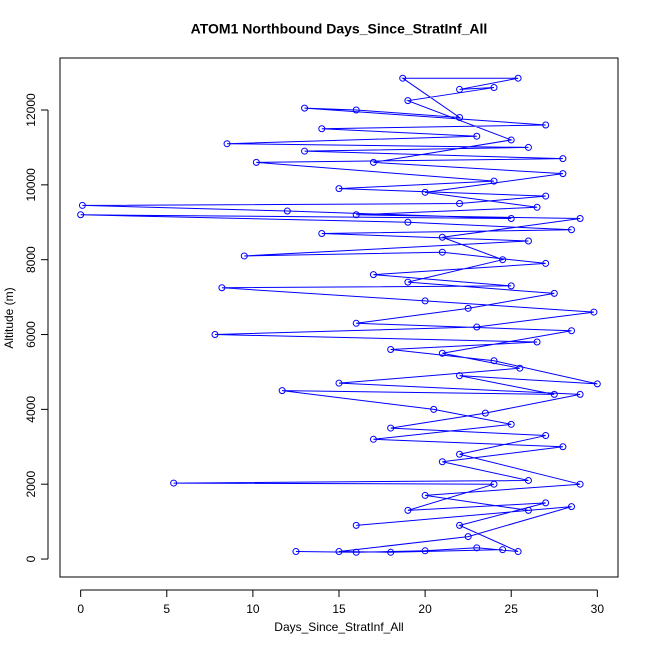 This screenshot has height=650, width=650. What do you see at coordinates (31, 110) in the screenshot?
I see `y-tick-label: 12000` at bounding box center [31, 110].